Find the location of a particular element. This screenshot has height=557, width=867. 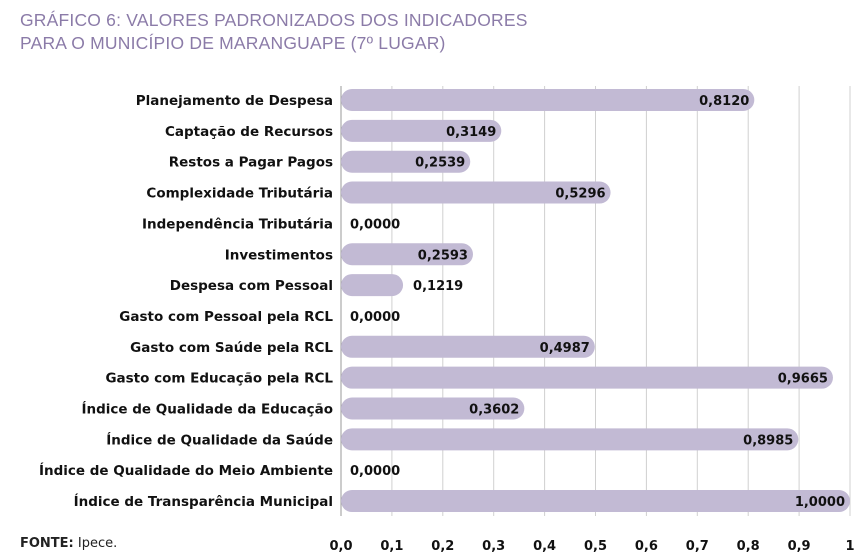

x-tick-label: 0,6 is located at coordinates (646, 546).